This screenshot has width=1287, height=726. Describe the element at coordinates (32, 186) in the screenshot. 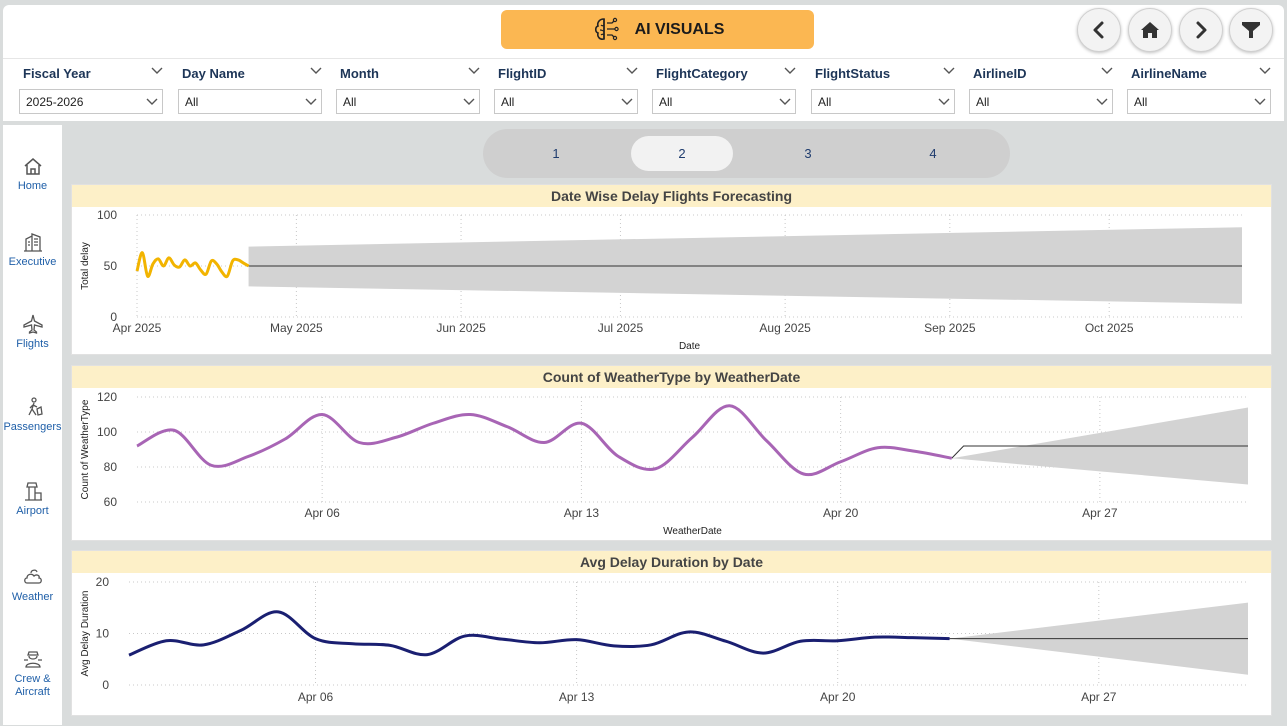

I see `sidebar-item-label: Home` at that location.